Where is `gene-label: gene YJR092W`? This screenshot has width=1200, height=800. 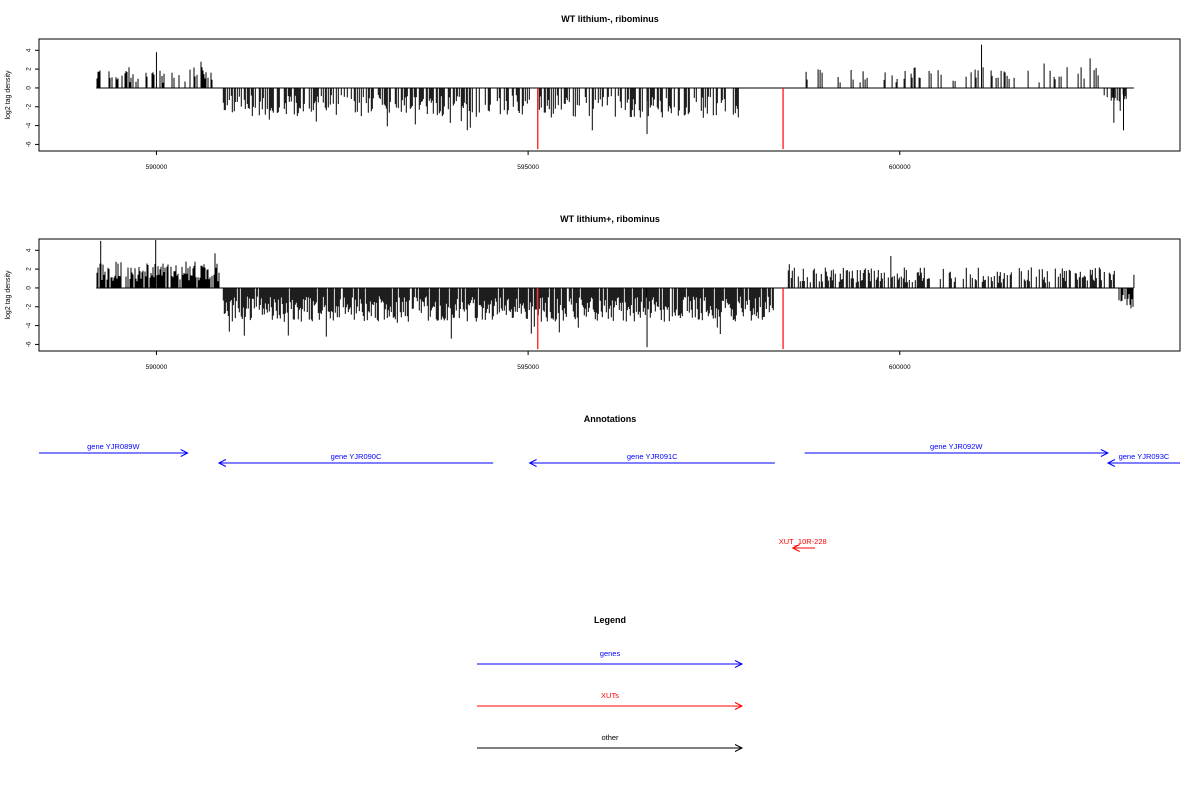
gene-label: gene YJR092W is located at coordinates (956, 446).